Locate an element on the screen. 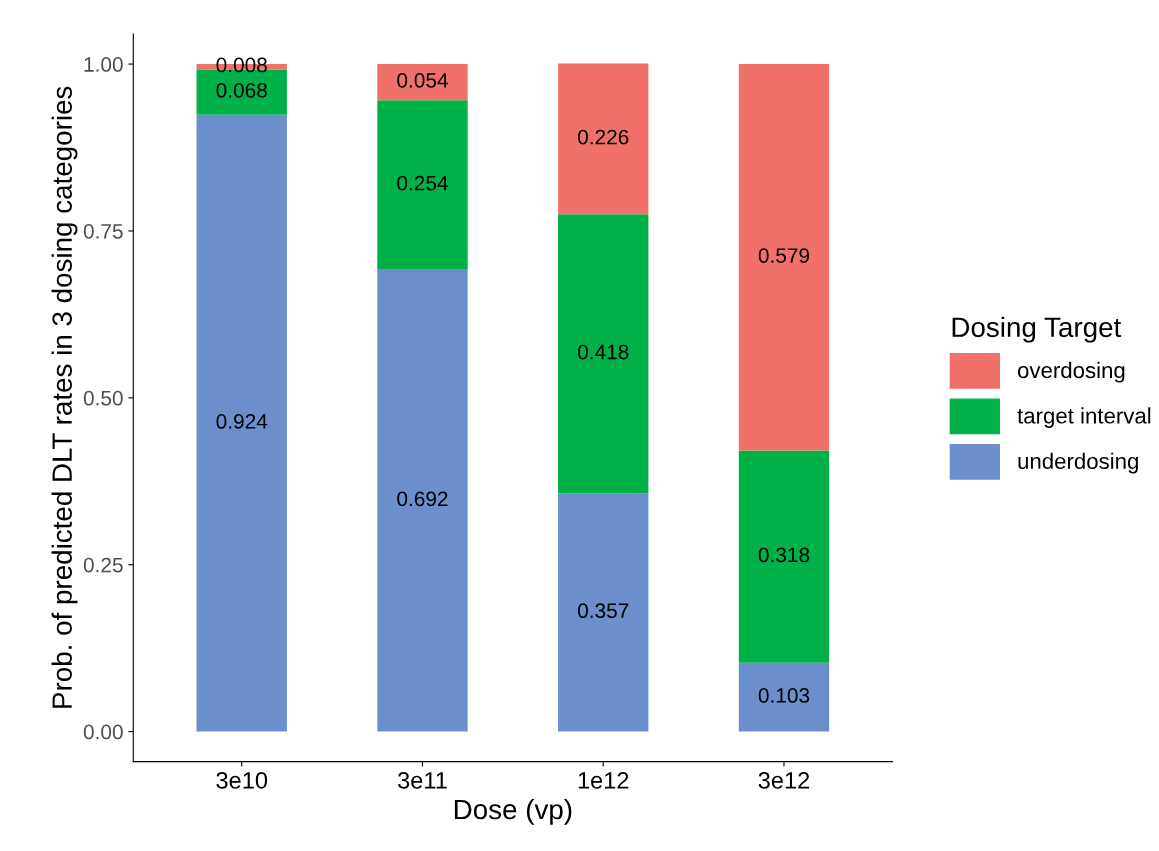 The width and height of the screenshot is (1159, 851). data-label: 0.068 is located at coordinates (241, 90).